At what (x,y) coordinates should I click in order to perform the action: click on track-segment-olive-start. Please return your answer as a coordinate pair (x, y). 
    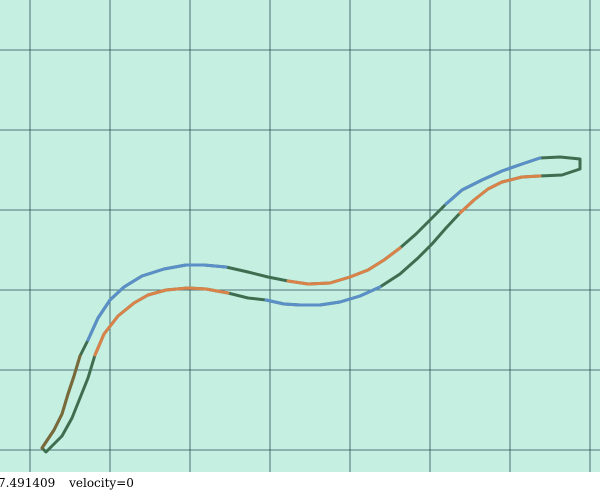
    Looking at the image, I should click on (61, 402).